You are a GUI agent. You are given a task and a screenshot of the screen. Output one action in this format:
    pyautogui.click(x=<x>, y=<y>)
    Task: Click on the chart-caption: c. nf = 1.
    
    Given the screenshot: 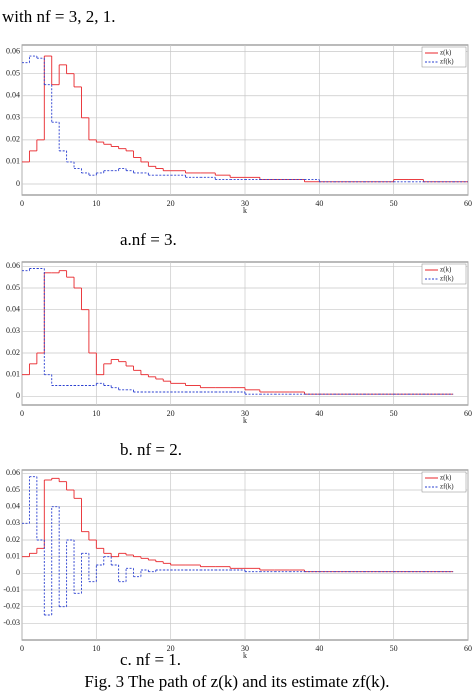 What is the action you would take?
    pyautogui.click(x=150, y=659)
    